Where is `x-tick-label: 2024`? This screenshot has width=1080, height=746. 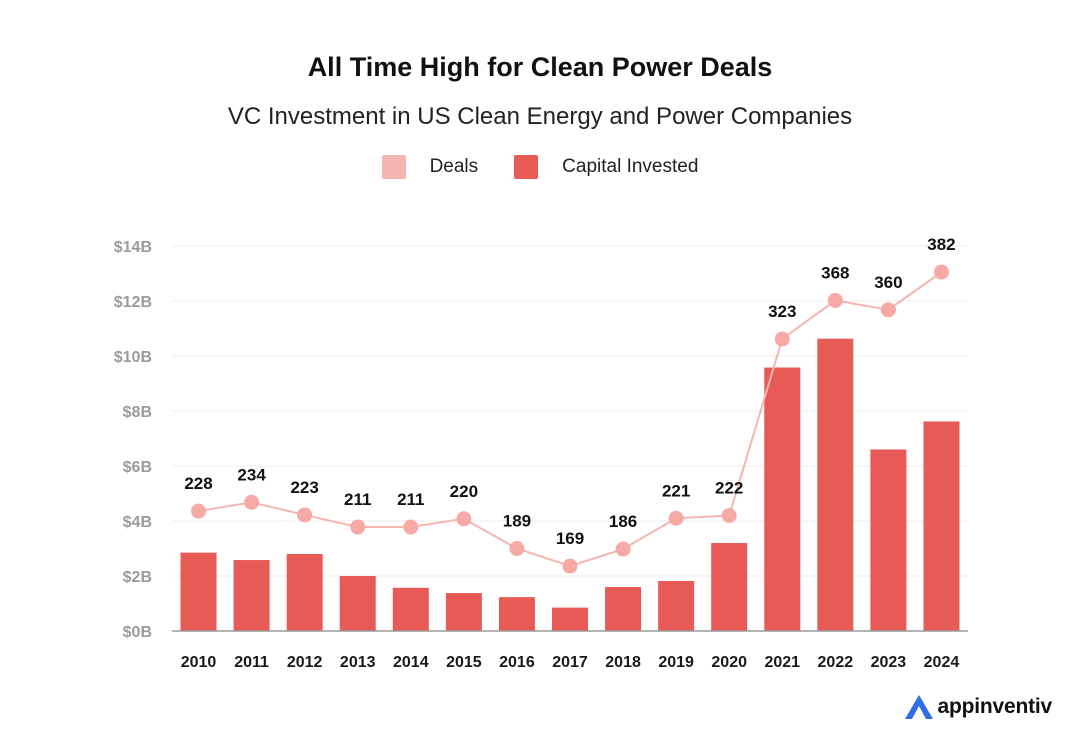
x-tick-label: 2024 is located at coordinates (942, 662).